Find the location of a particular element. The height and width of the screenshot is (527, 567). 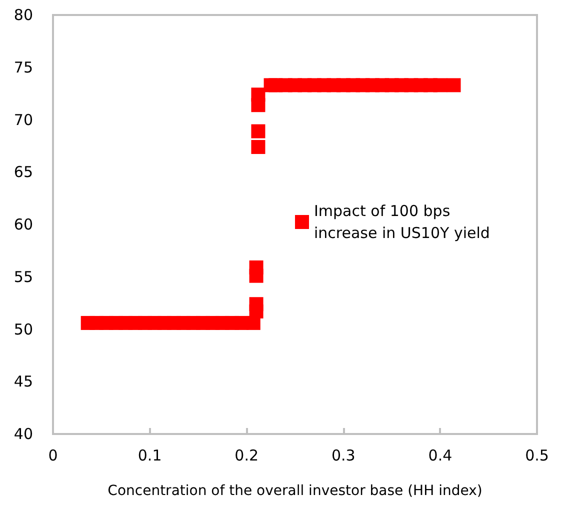

y-tick-label: 50 is located at coordinates (23, 329).